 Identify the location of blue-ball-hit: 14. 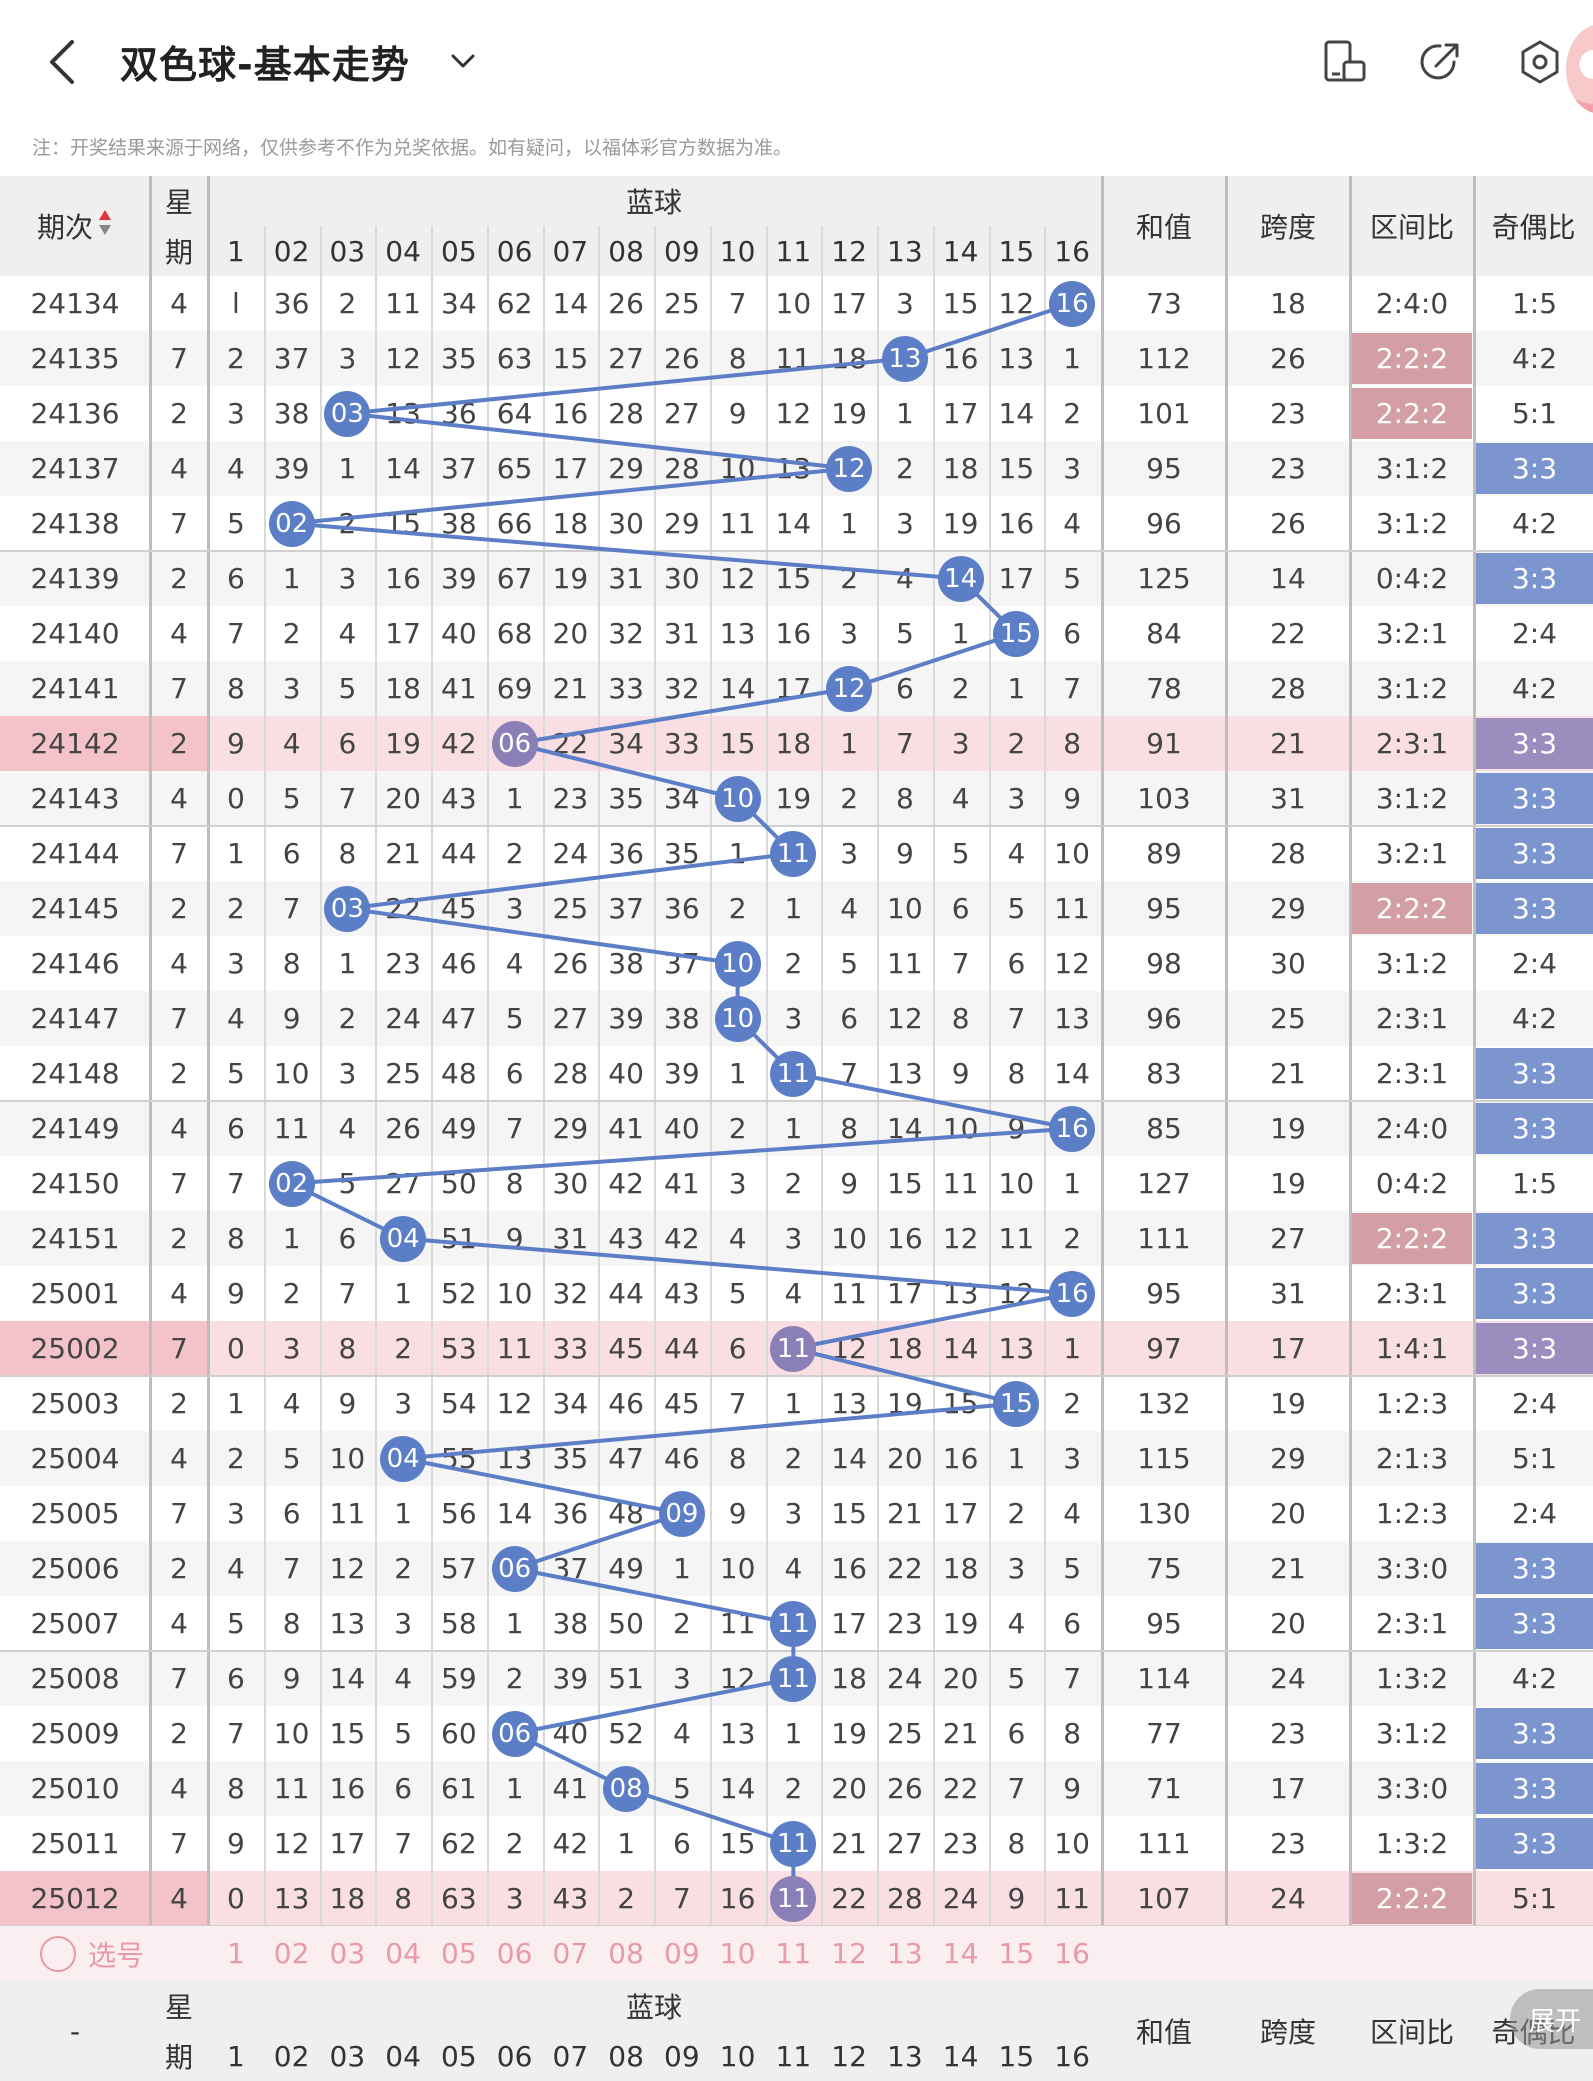
(961, 578).